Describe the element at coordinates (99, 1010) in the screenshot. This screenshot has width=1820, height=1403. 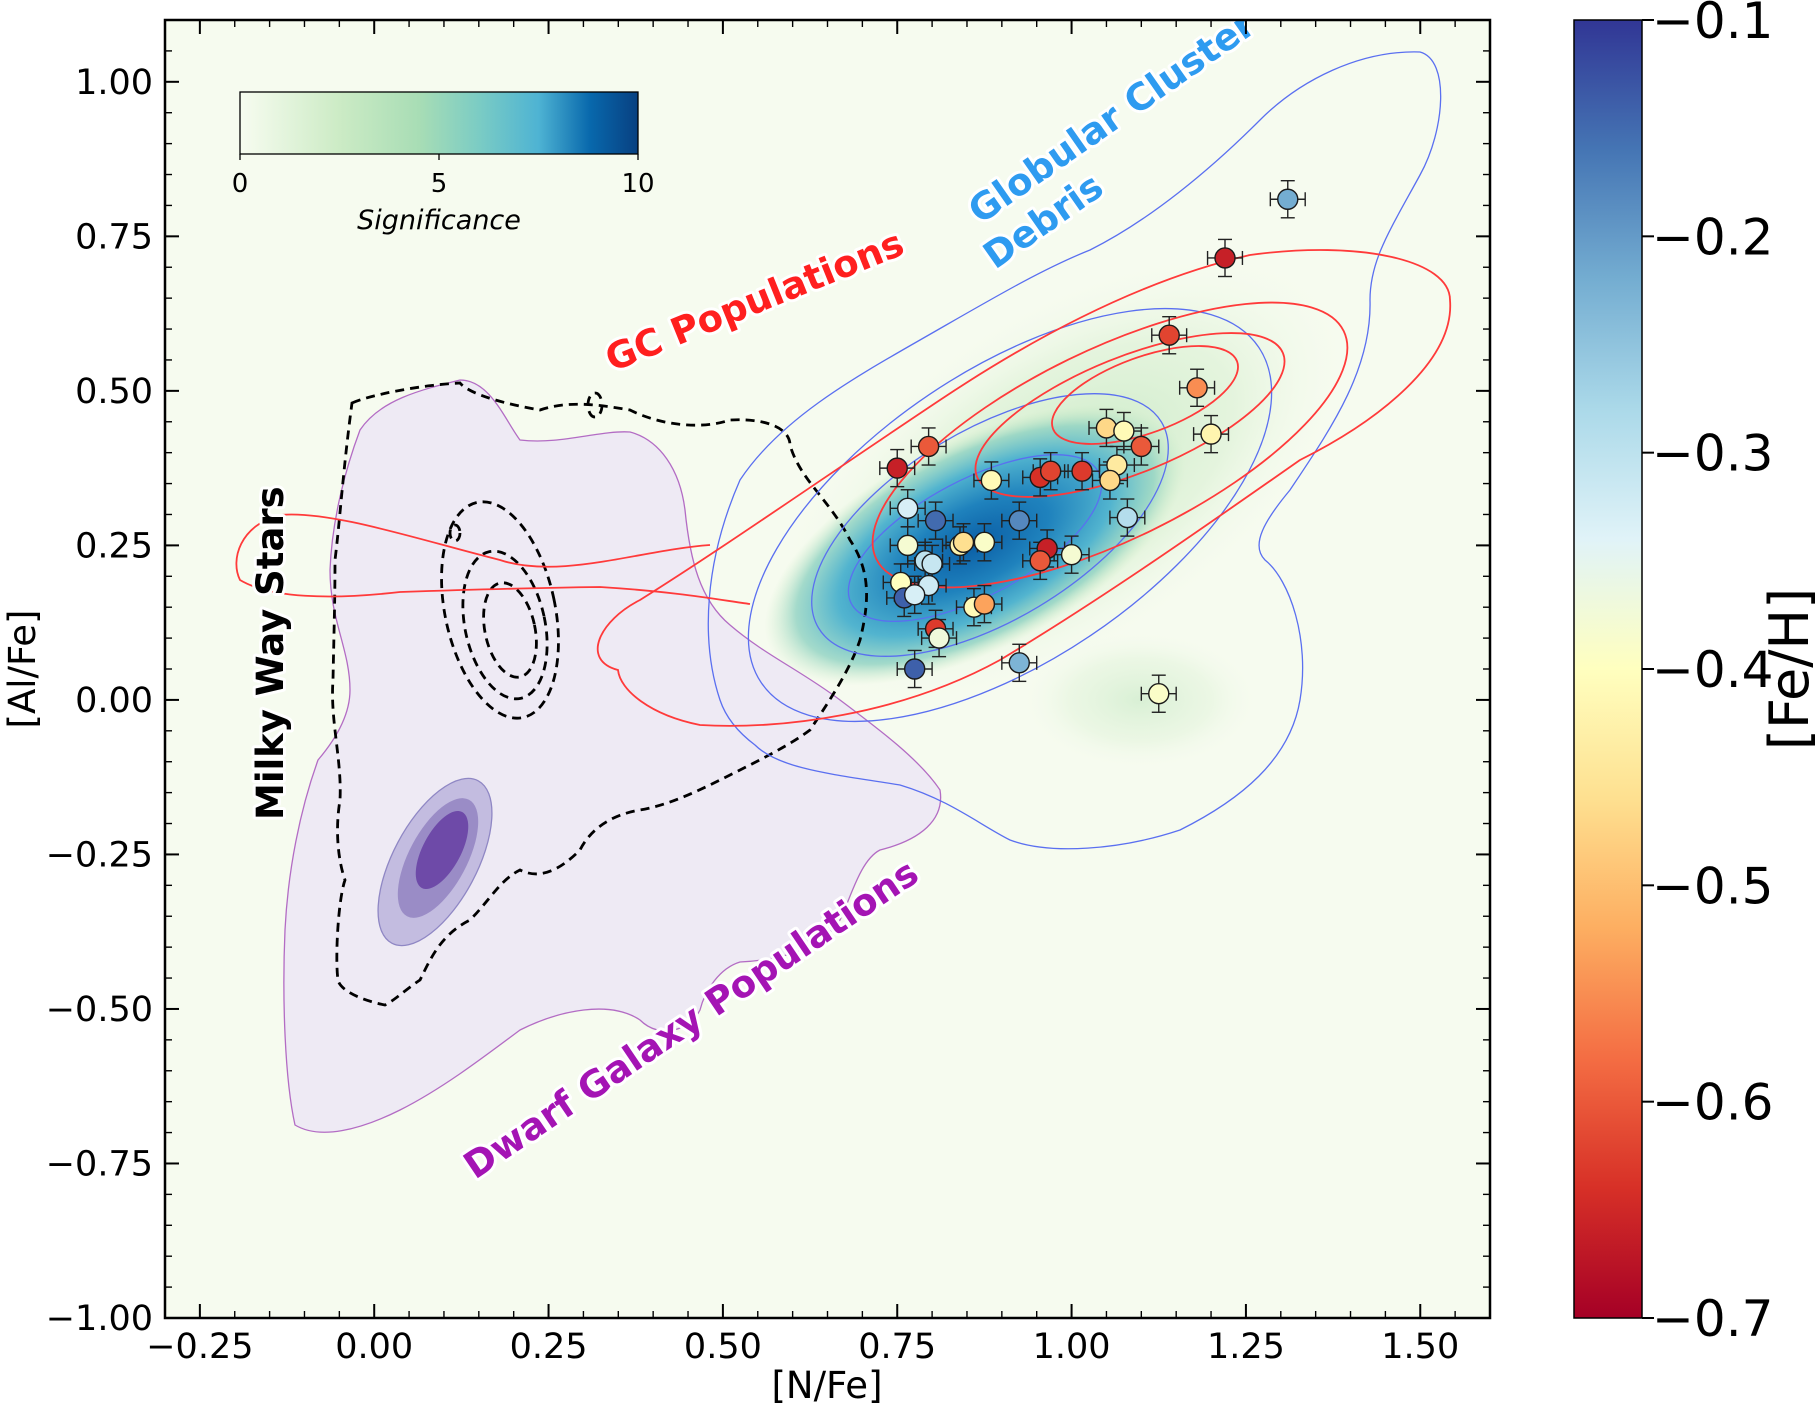
I see `y-tick-label: −0.50` at that location.